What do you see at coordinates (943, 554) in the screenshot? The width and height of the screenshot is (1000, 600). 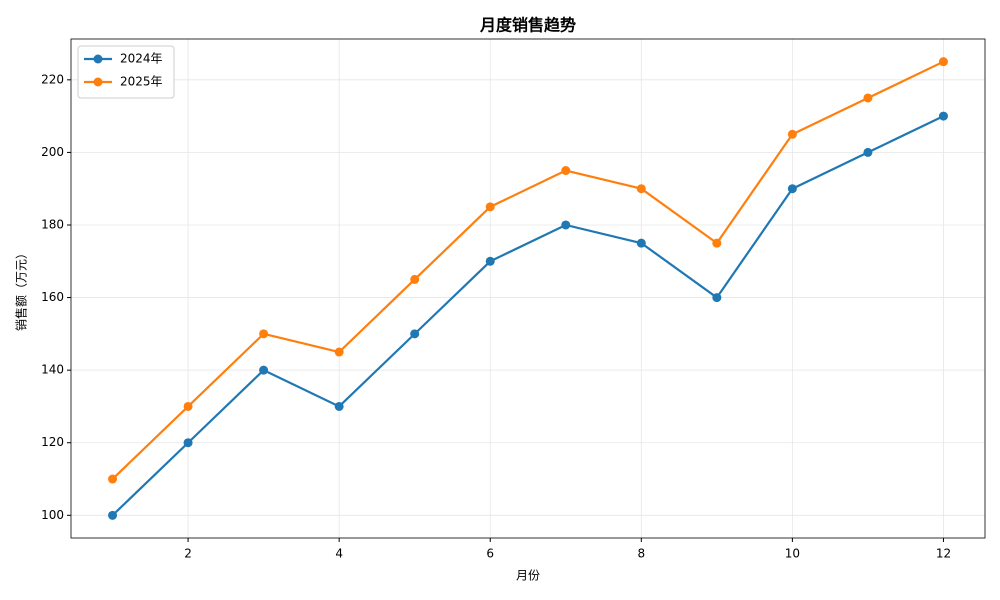 I see `x-tick-label: 12` at bounding box center [943, 554].